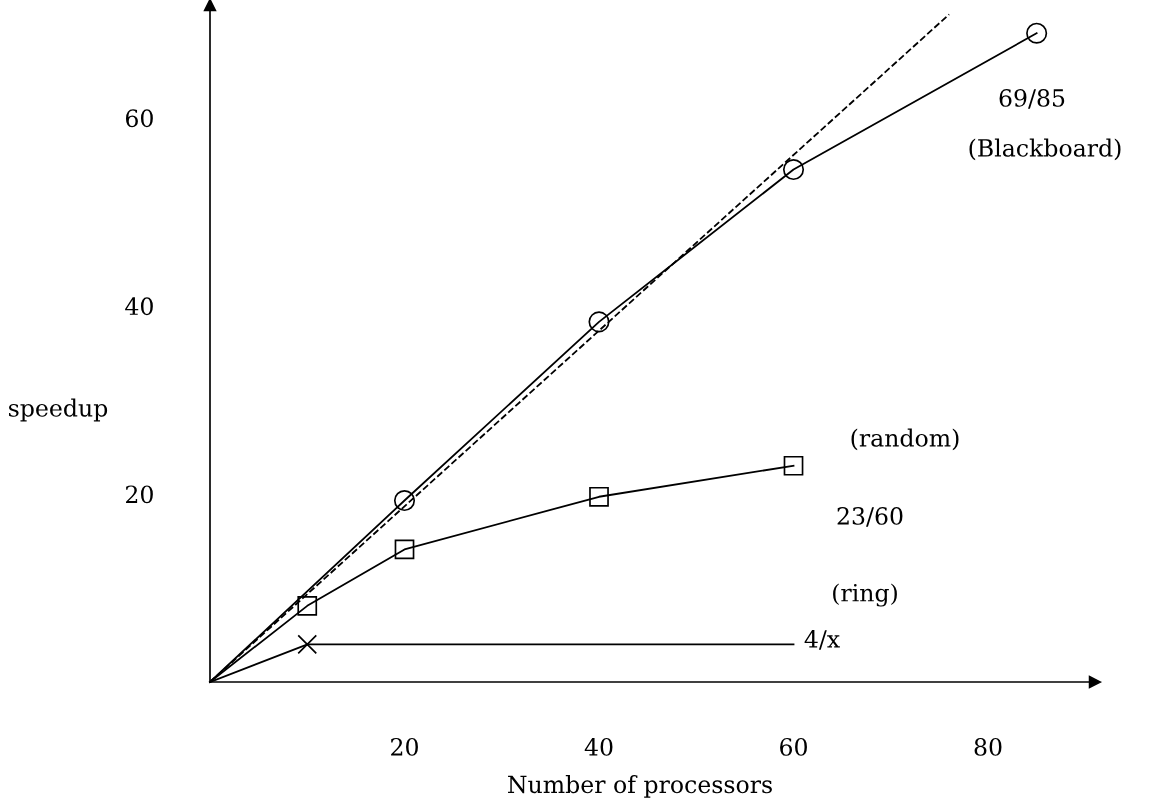 The image size is (1157, 801). I want to click on annotation: (random), so click(905, 439).